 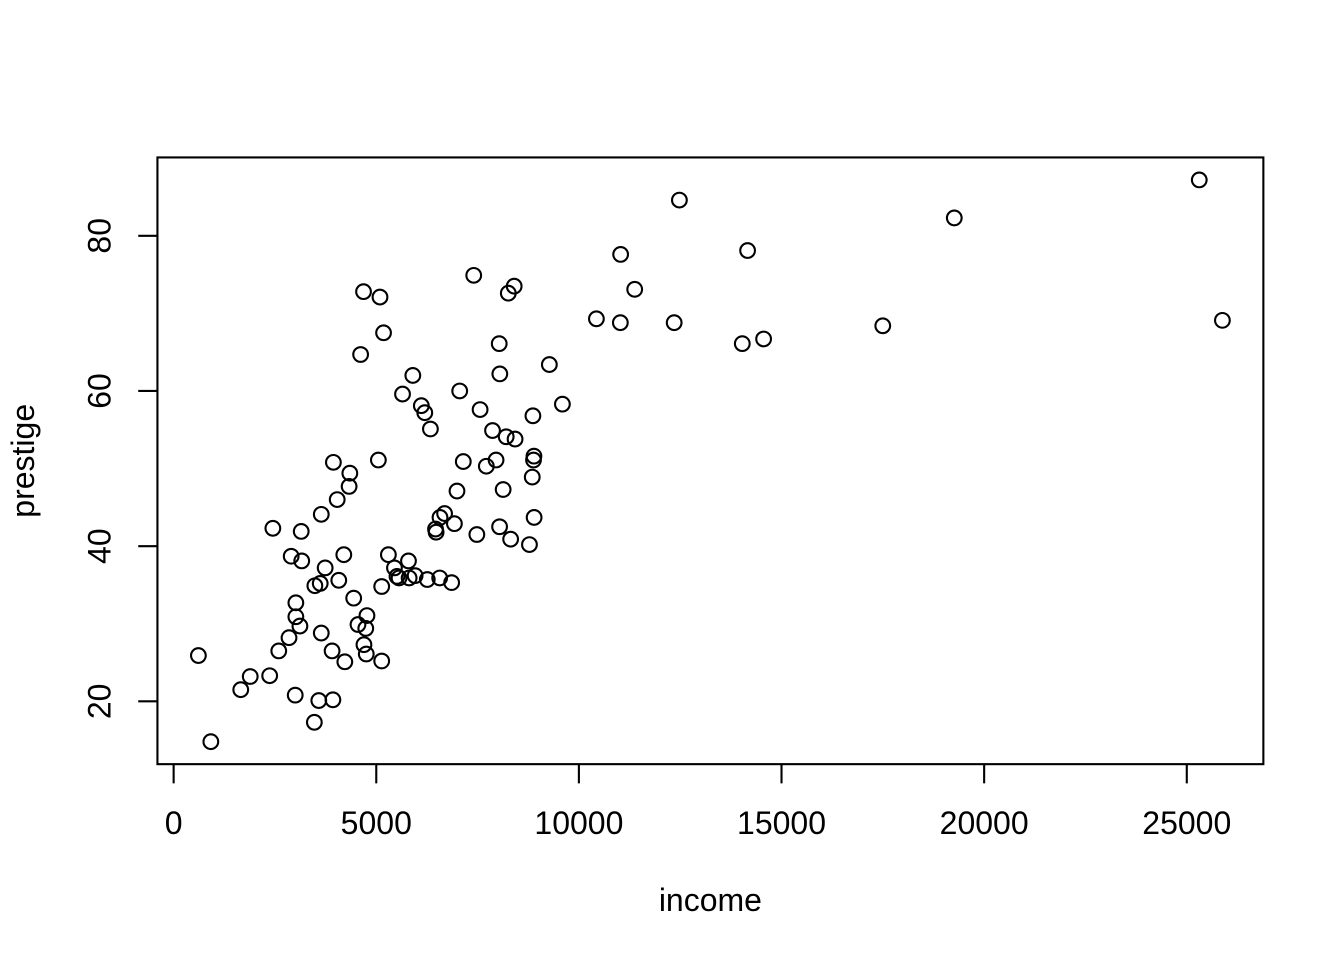 I want to click on svg-text: 20, so click(x=100, y=702).